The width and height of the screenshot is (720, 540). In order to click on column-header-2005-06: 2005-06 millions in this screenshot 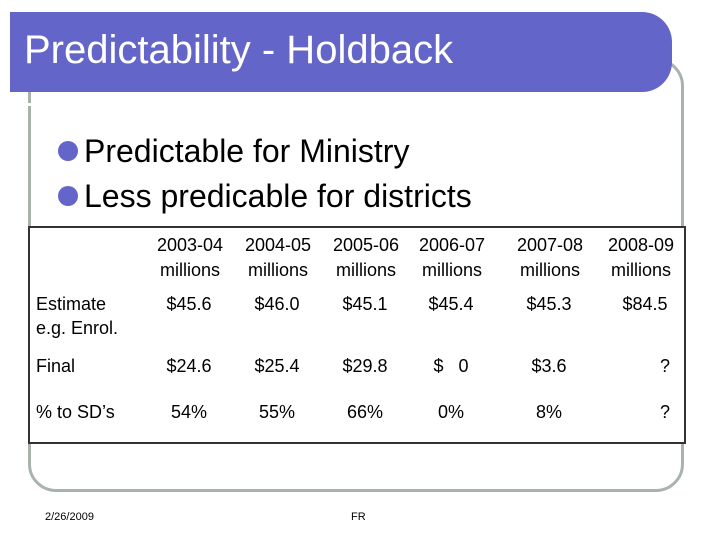, I will do `click(366, 258)`.